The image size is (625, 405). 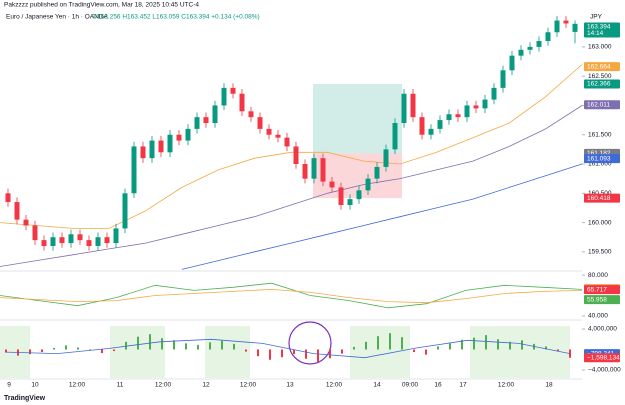 I want to click on x-tick-label: 12, so click(x=206, y=385).